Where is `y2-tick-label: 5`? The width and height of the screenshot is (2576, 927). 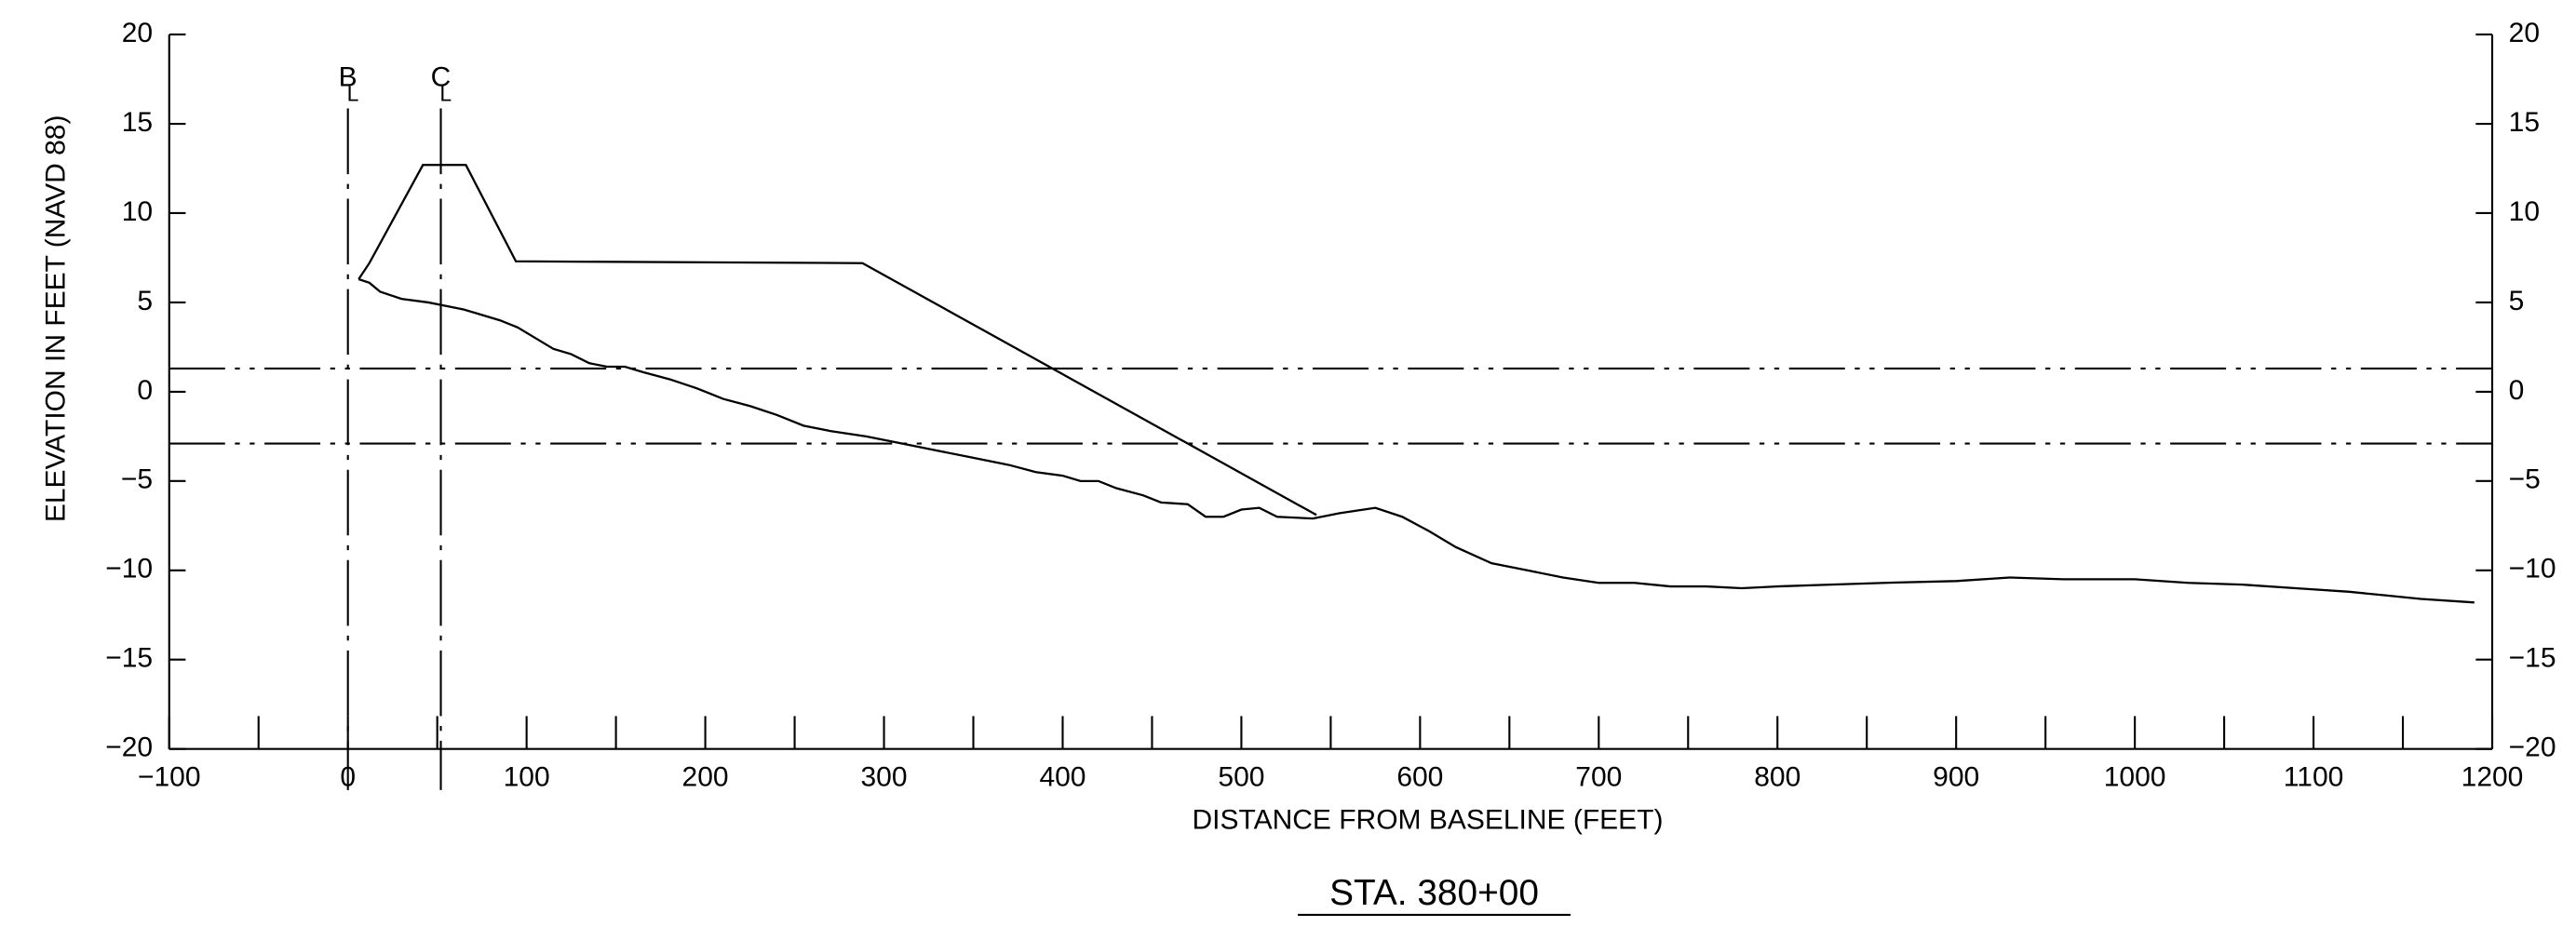 y2-tick-label: 5 is located at coordinates (2517, 301).